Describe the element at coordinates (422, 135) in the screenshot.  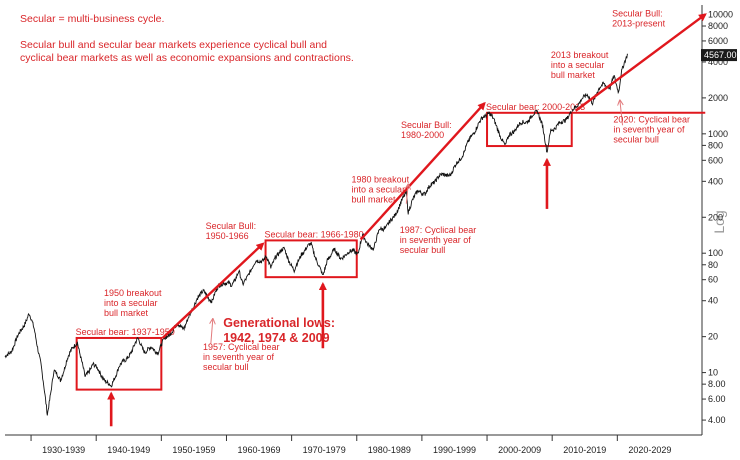
I see `annotation-line: 1980-2000` at that location.